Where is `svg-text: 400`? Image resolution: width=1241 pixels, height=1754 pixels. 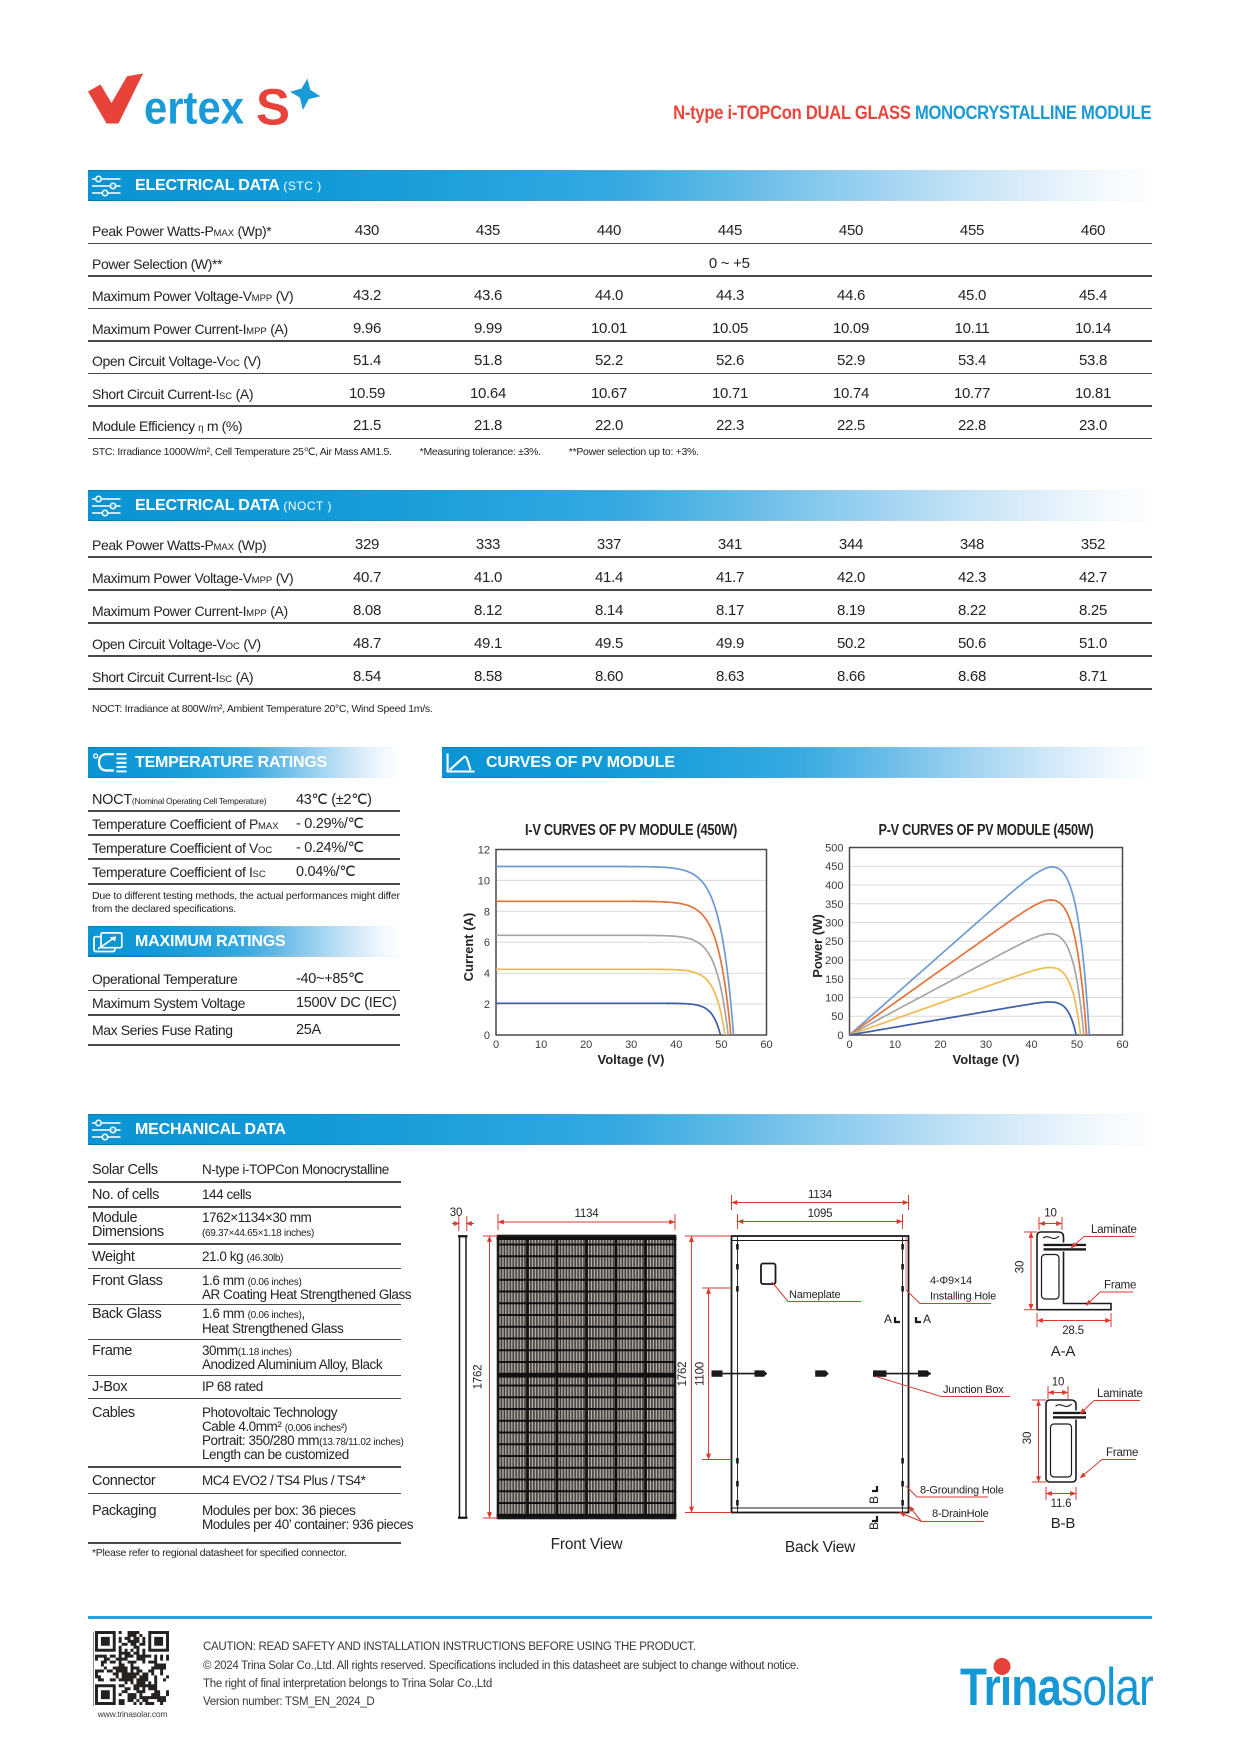
svg-text: 400 is located at coordinates (834, 886).